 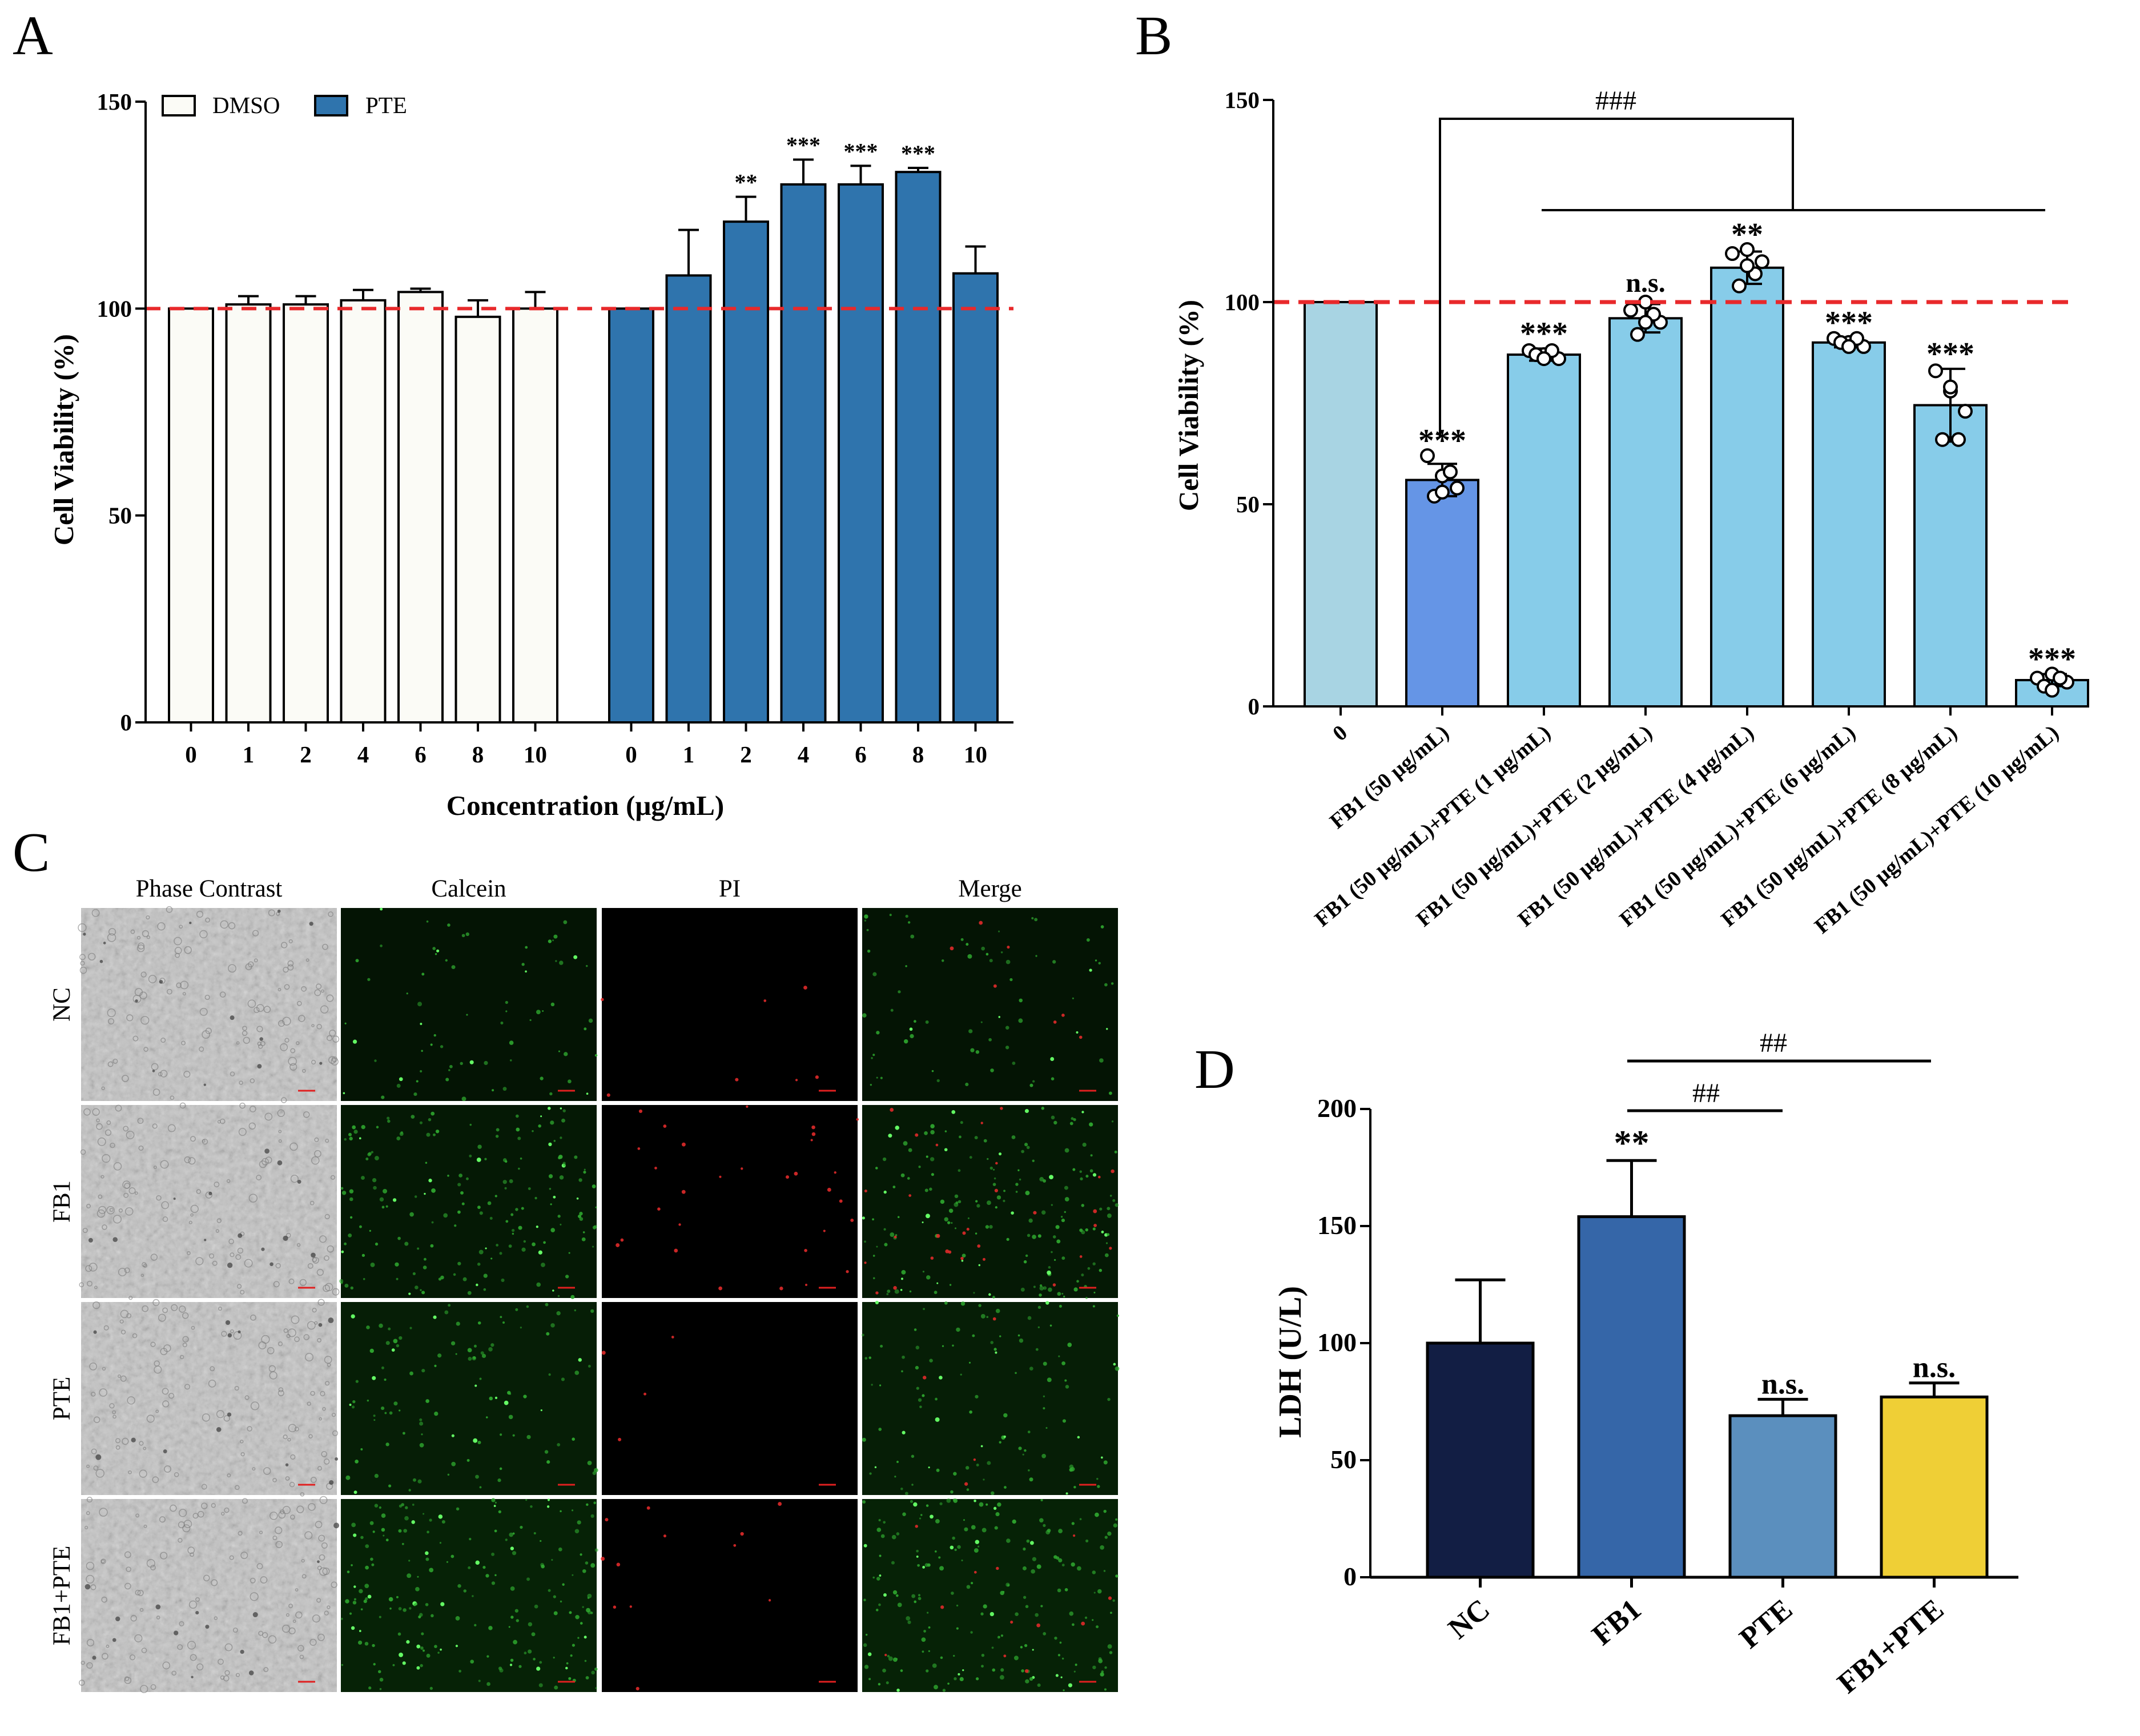 I want to click on micrograph-fb1+pte-phase-contrast, so click(x=209, y=1594).